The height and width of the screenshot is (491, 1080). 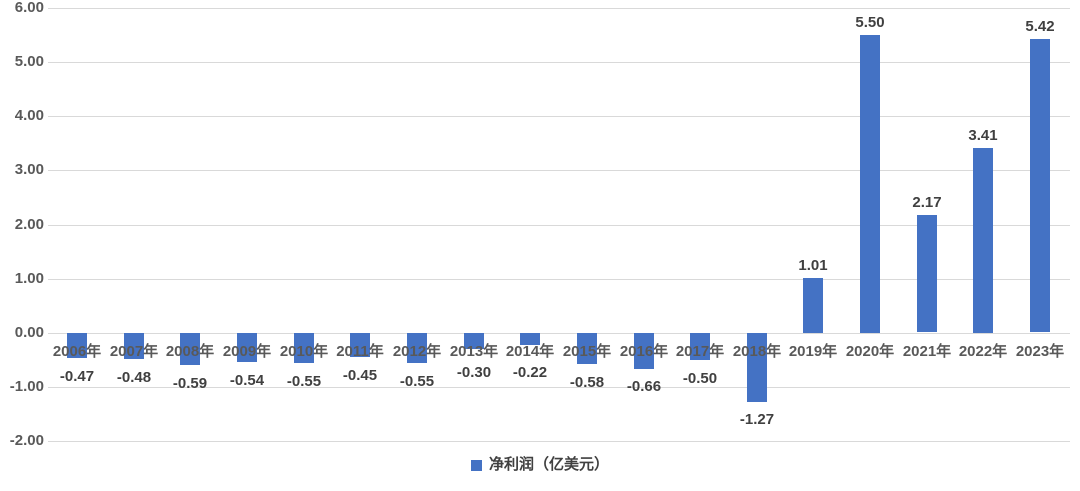 I want to click on bar-2018, so click(x=757, y=367).